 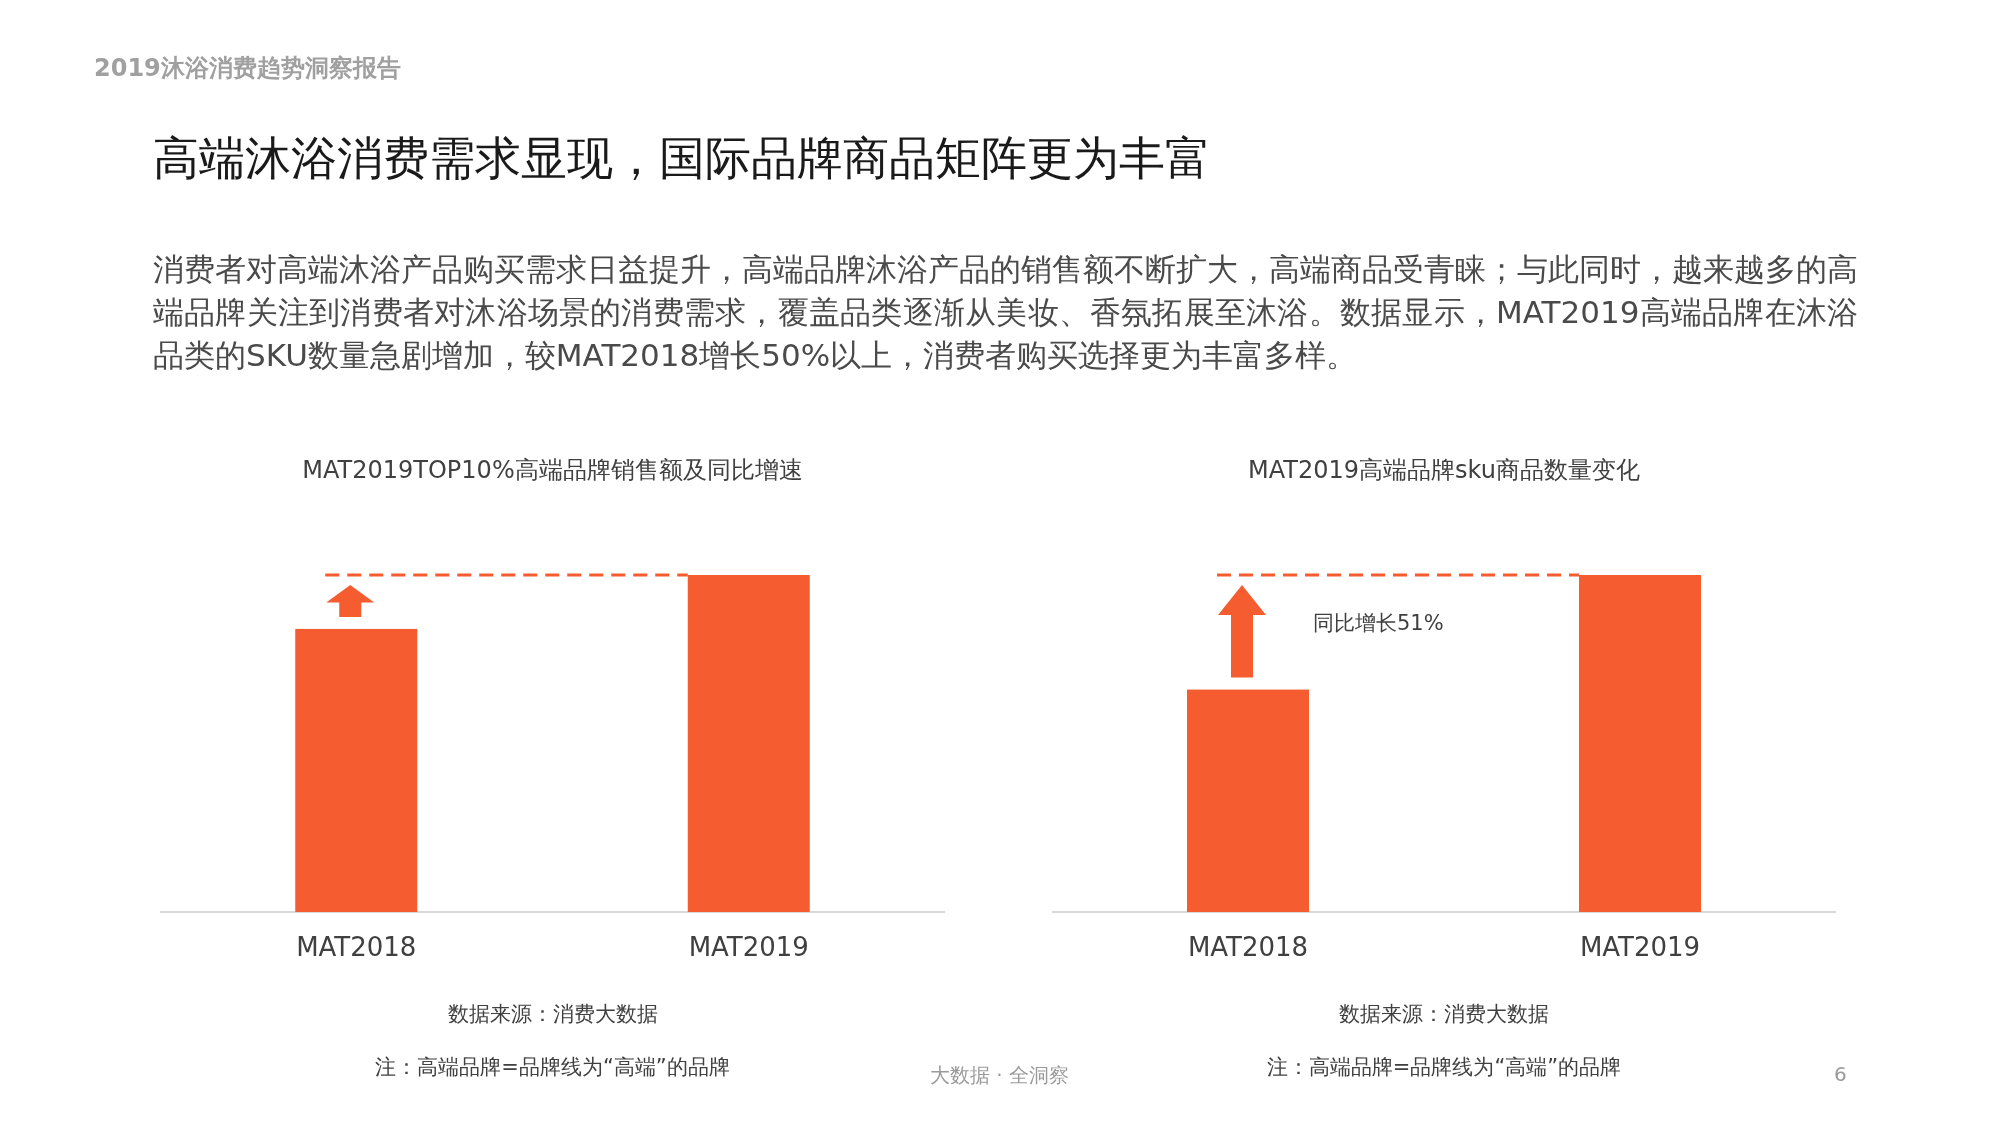 I want to click on text: 消费者对高端沐浴产品购买需求日益提升，高端品牌沐浴产品的销售额不断扩大，高端商品受青睐；与此同时，越来越多的高端品牌关注到消费者对沐浴场景的消费需求，覆盖品类逐渐从美妆、香氛拓展至沐浴。数据显示，MAT2019高端品牌在沐浴品类的SKU数量急剧增加，较MAT2018增长50%以上，消费者购买选择更为丰富多样。, so click(x=1005, y=312).